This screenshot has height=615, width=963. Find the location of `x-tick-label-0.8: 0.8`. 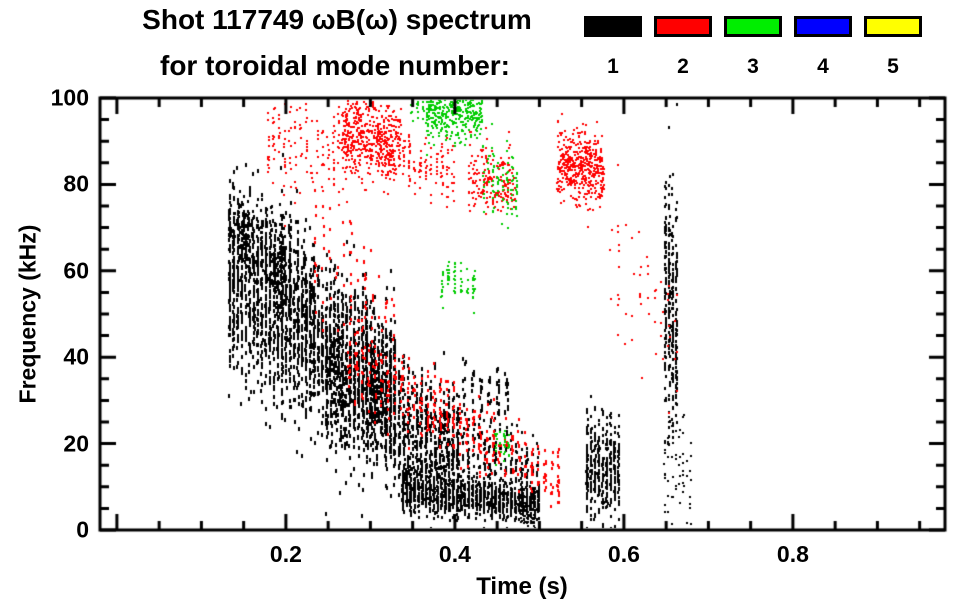

x-tick-label-0.8: 0.8 is located at coordinates (792, 554).